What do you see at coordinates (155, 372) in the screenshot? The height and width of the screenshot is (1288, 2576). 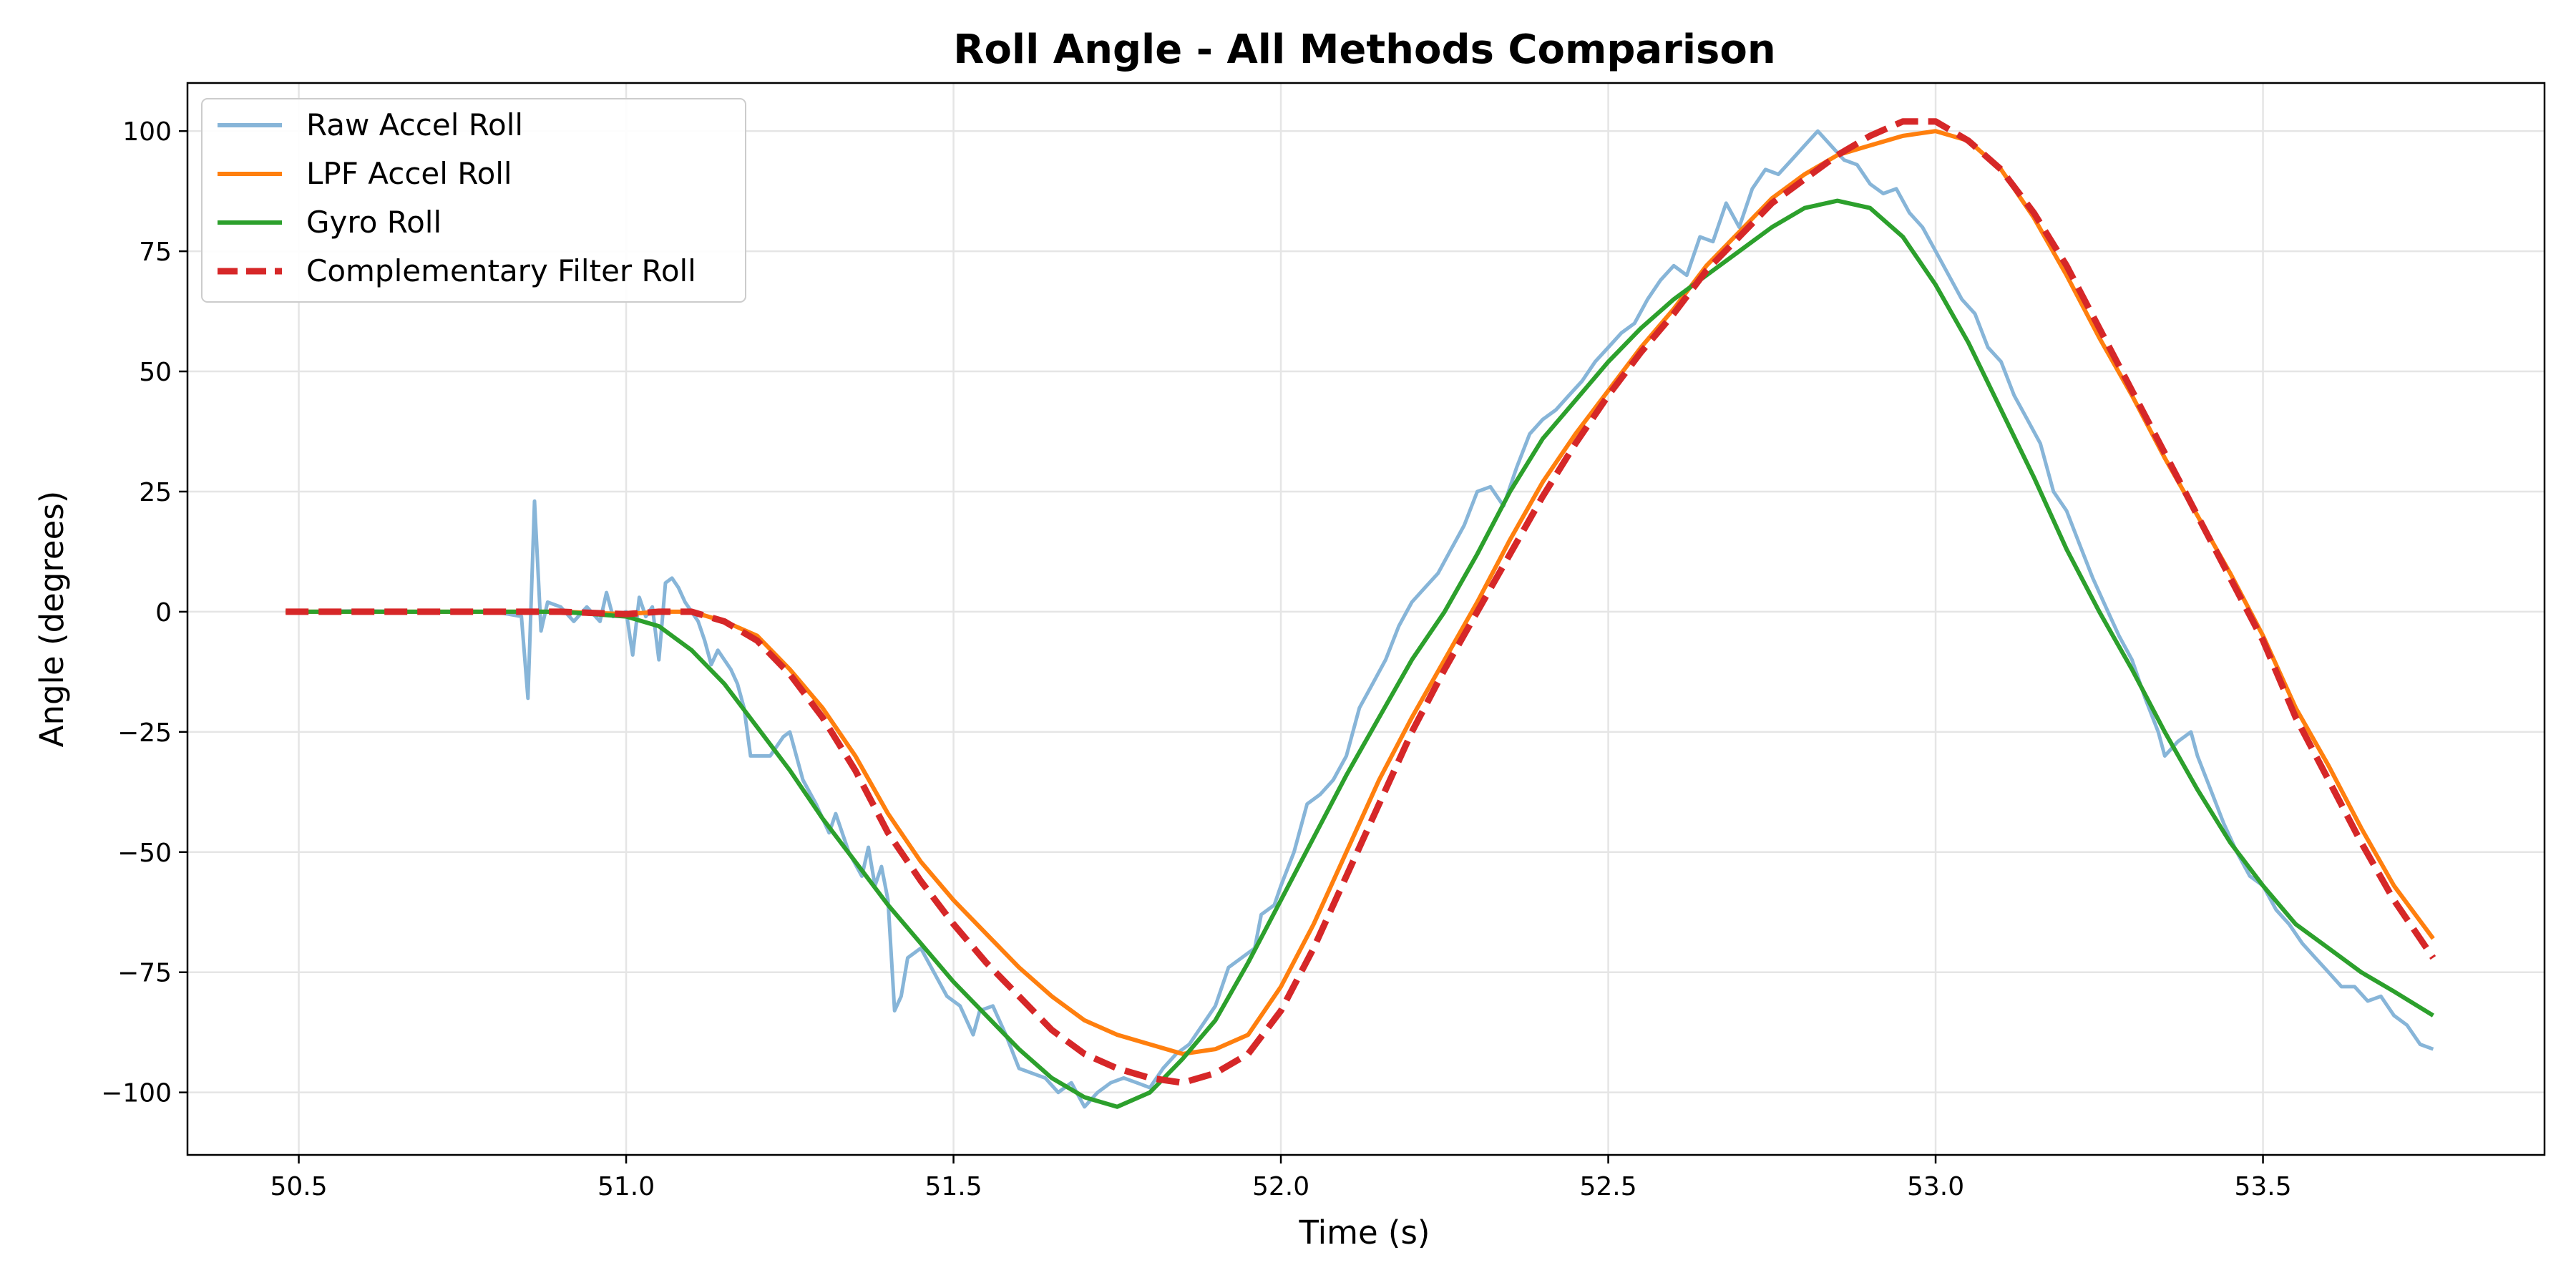 I see `y-tick-label: 50` at bounding box center [155, 372].